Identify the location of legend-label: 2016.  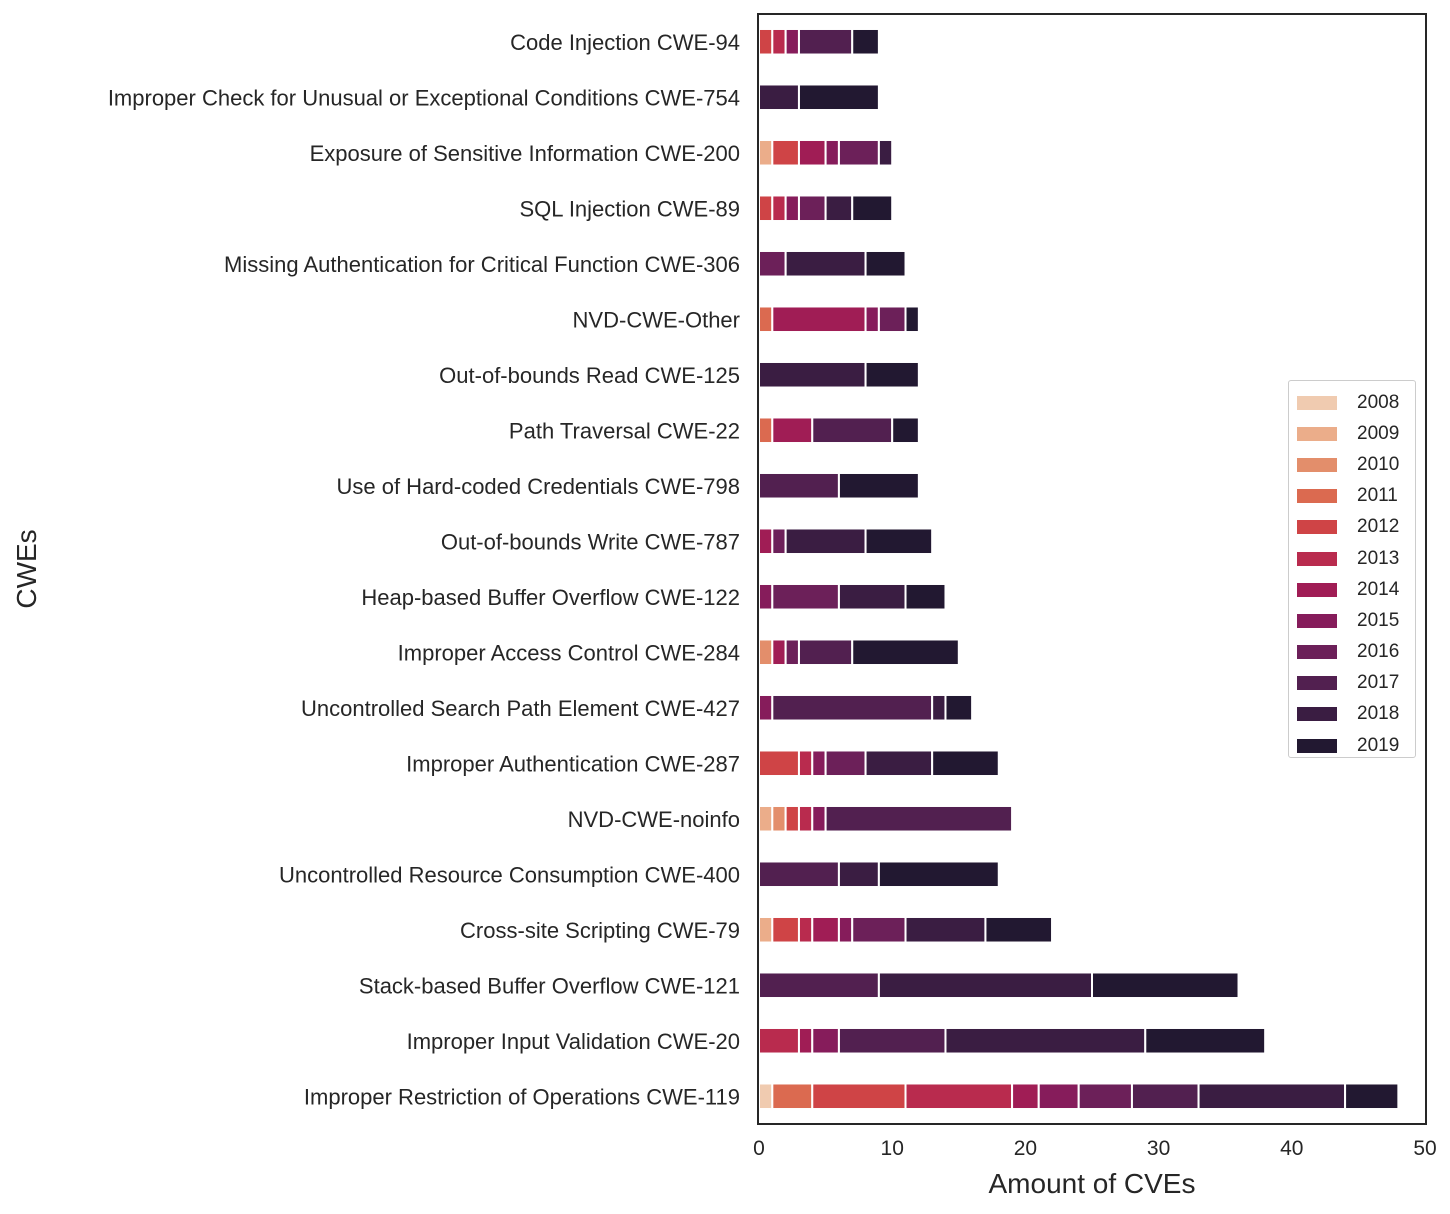
(1378, 652).